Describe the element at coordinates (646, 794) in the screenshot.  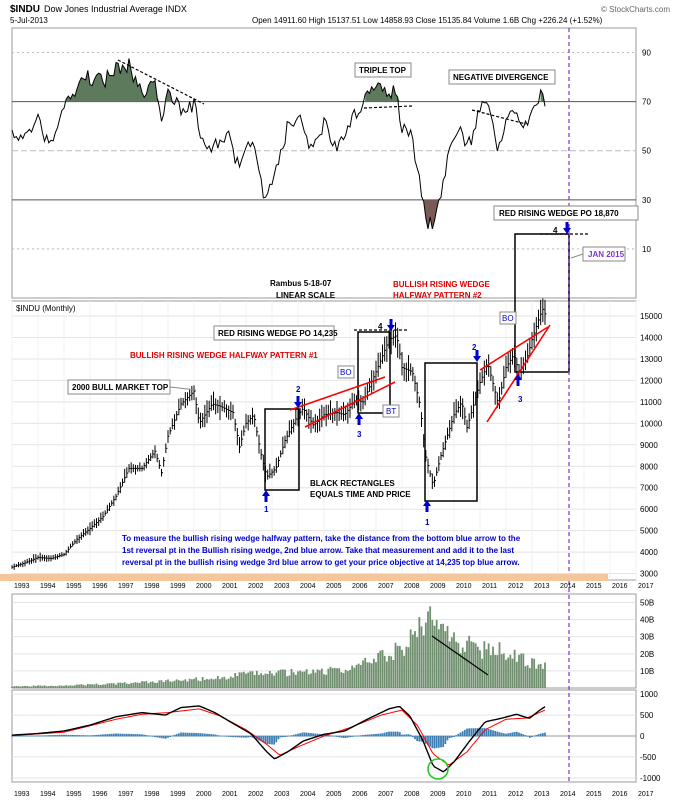
I see `bottom-x-tick-label: 2017` at that location.